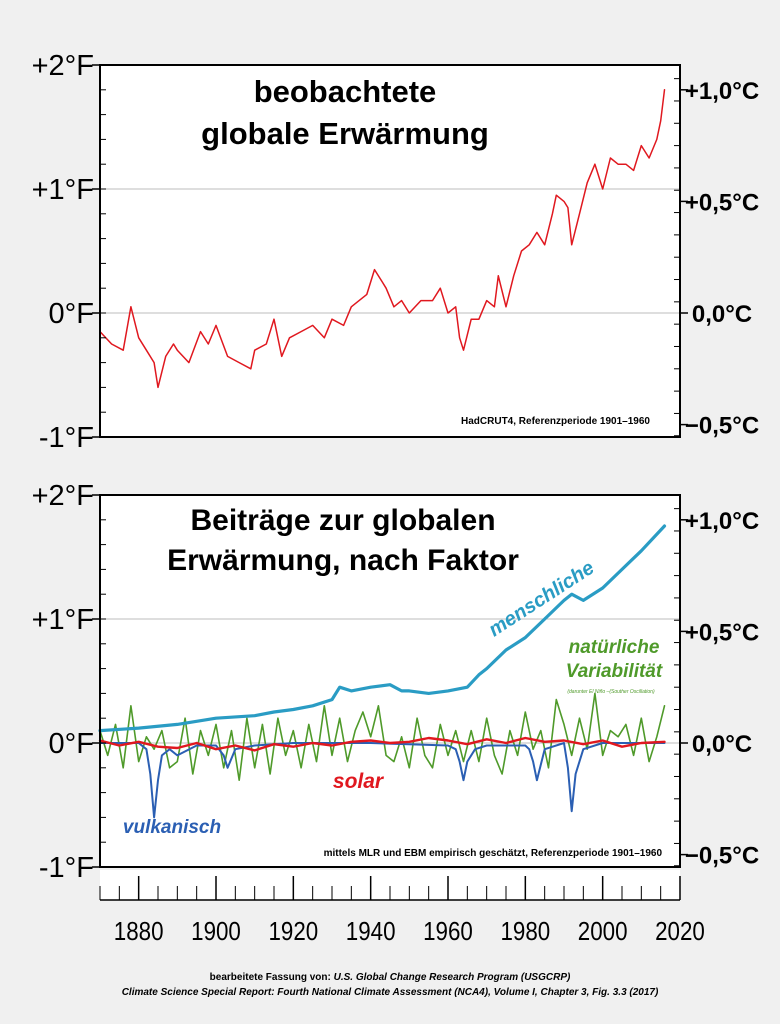  What do you see at coordinates (722, 744) in the screenshot?
I see `contributions-right-tick-label: 0,0°C` at bounding box center [722, 744].